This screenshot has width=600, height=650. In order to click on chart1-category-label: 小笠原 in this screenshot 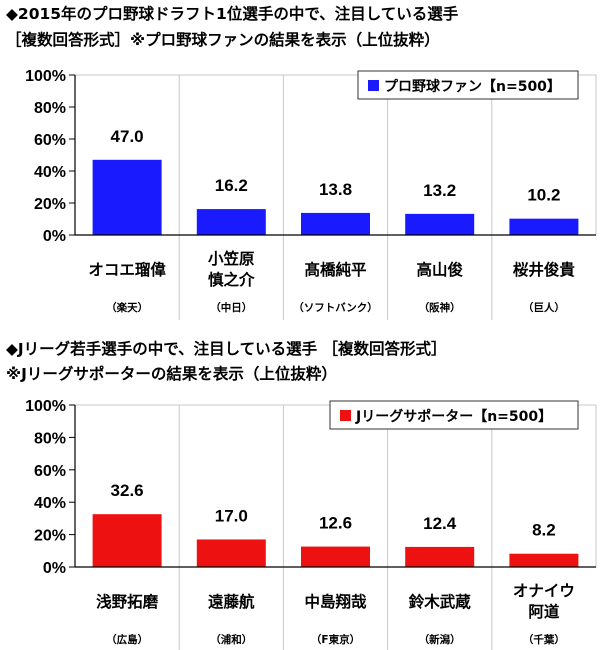, I will do `click(231, 258)`.